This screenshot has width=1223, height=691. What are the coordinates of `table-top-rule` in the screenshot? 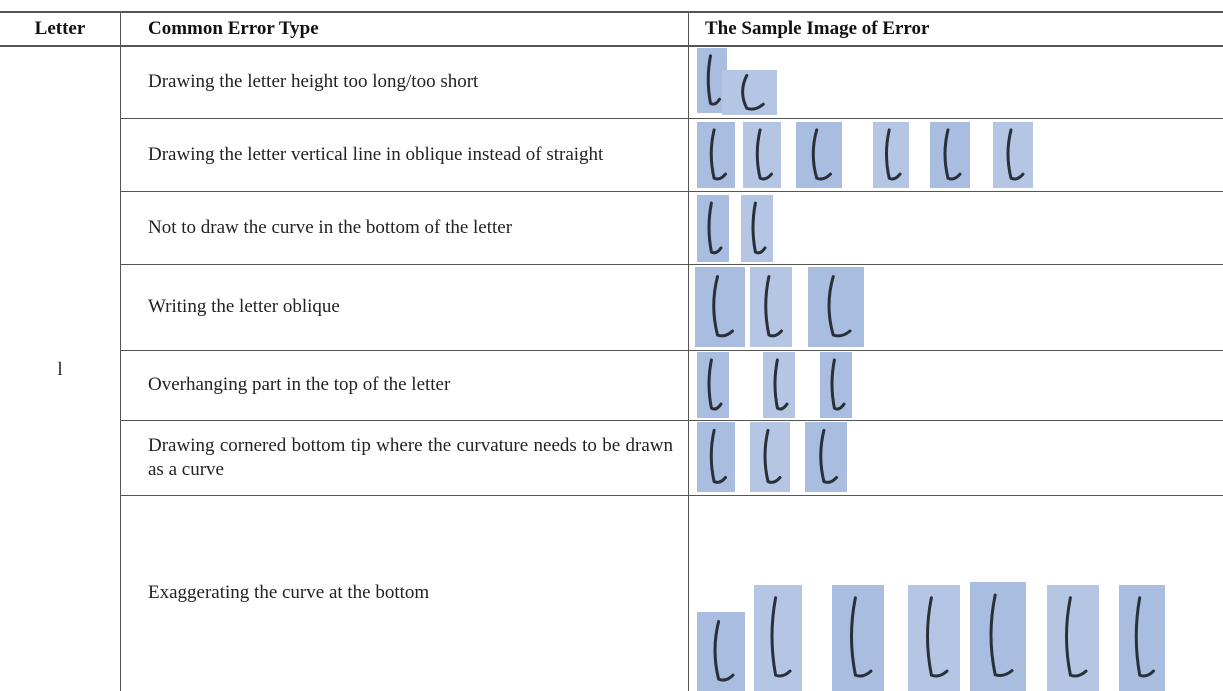 It's located at (611, 12).